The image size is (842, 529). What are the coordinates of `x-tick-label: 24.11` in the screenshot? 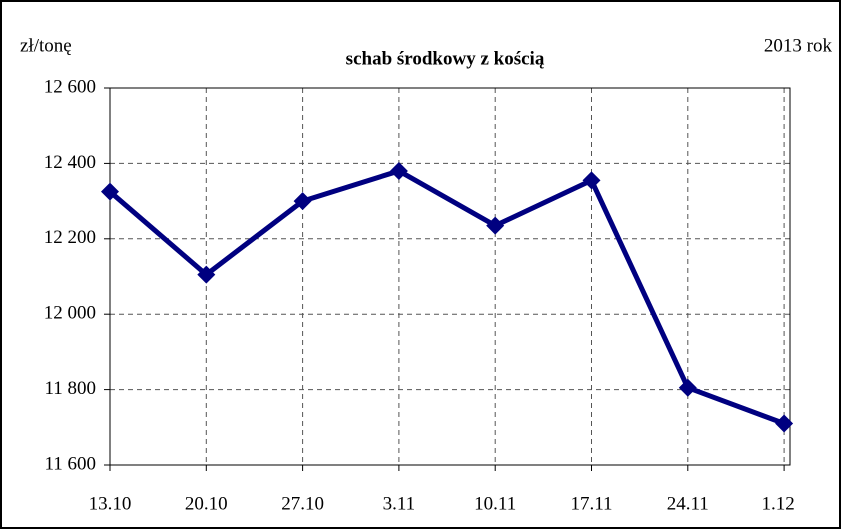 It's located at (688, 503).